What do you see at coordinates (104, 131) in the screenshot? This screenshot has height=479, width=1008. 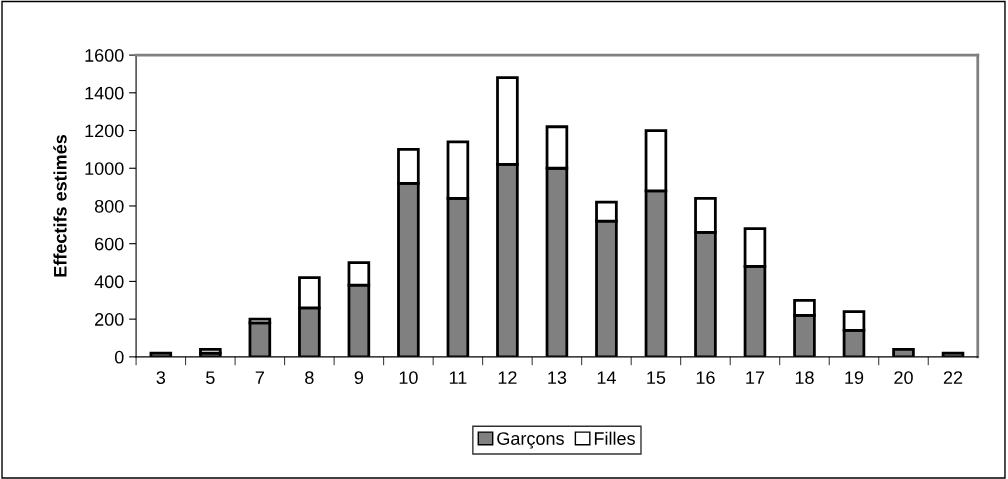 I see `y-tick-label: 1200` at bounding box center [104, 131].